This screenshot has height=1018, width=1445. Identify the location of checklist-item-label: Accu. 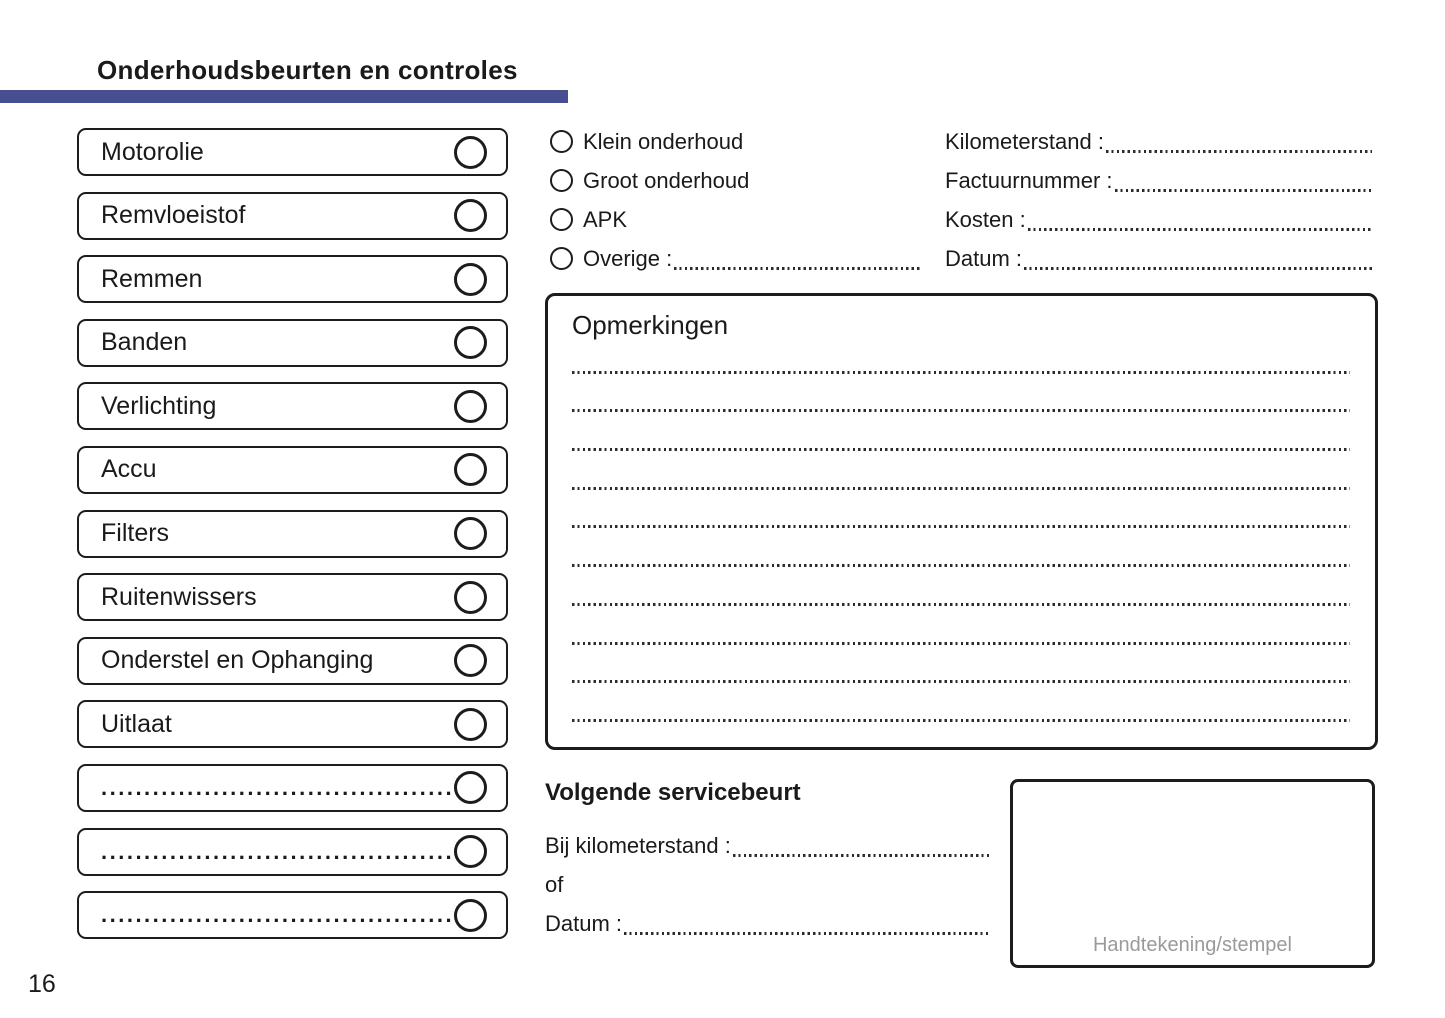
(129, 469).